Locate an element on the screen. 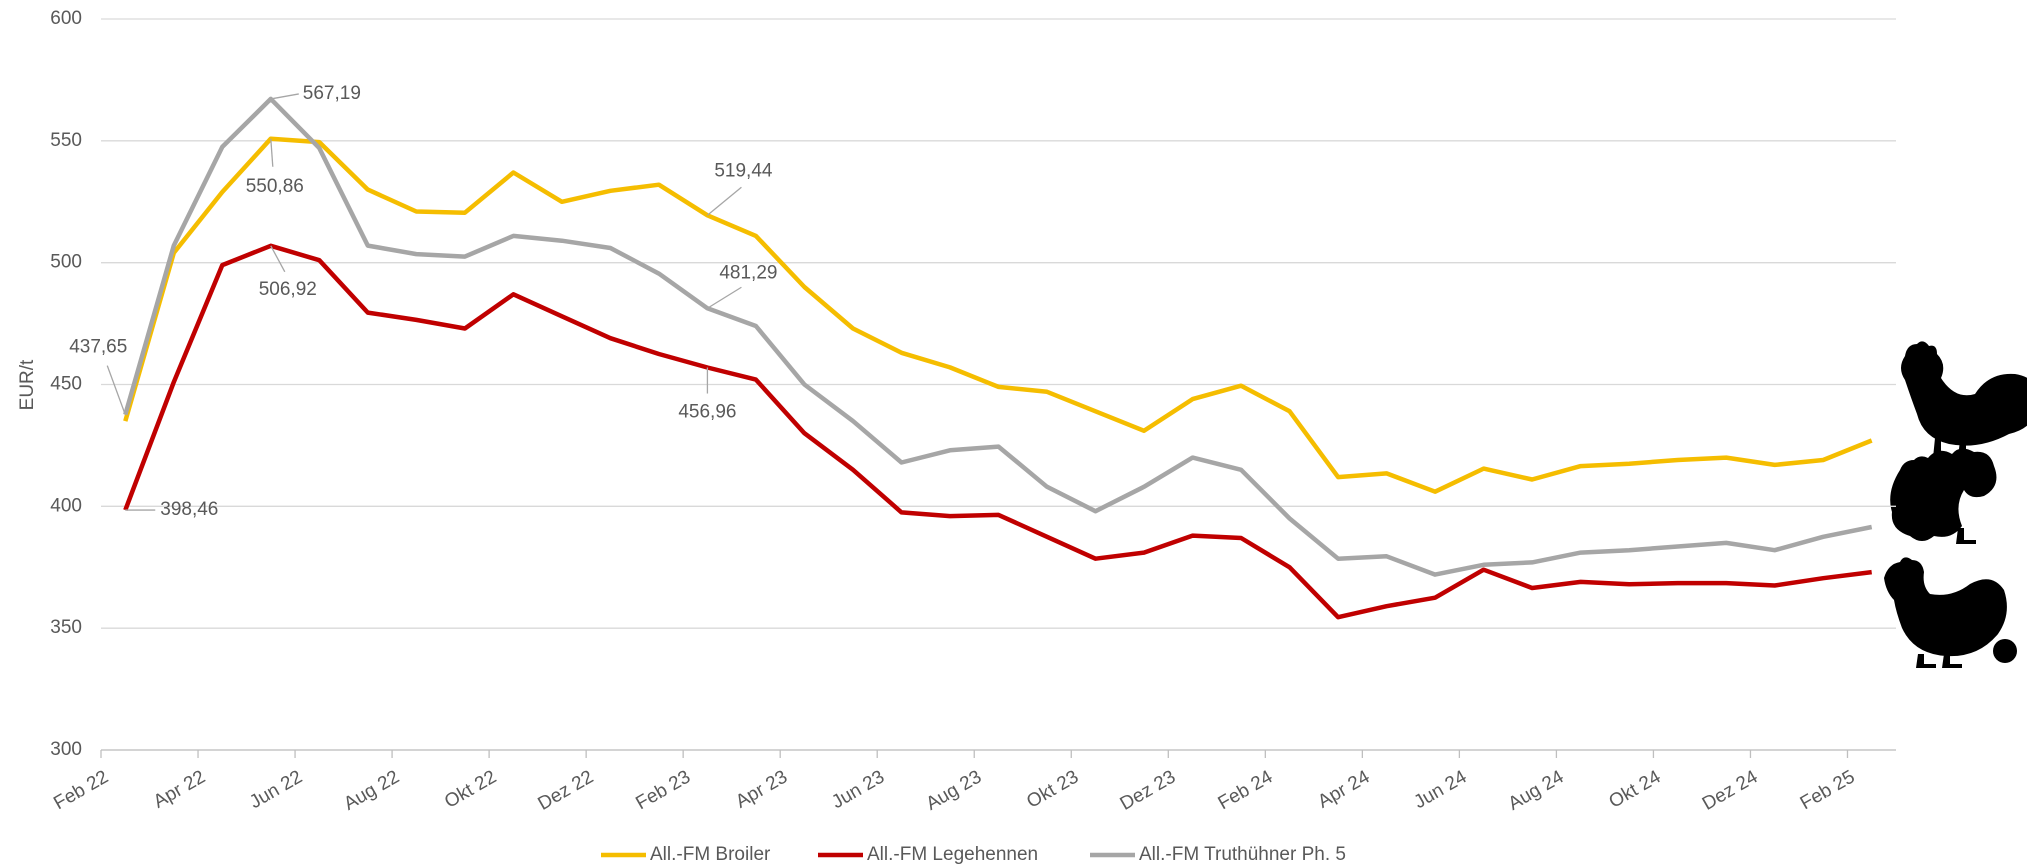 Image resolution: width=2027 pixels, height=866 pixels. x-tick-label: Jun 22 is located at coordinates (276, 789).